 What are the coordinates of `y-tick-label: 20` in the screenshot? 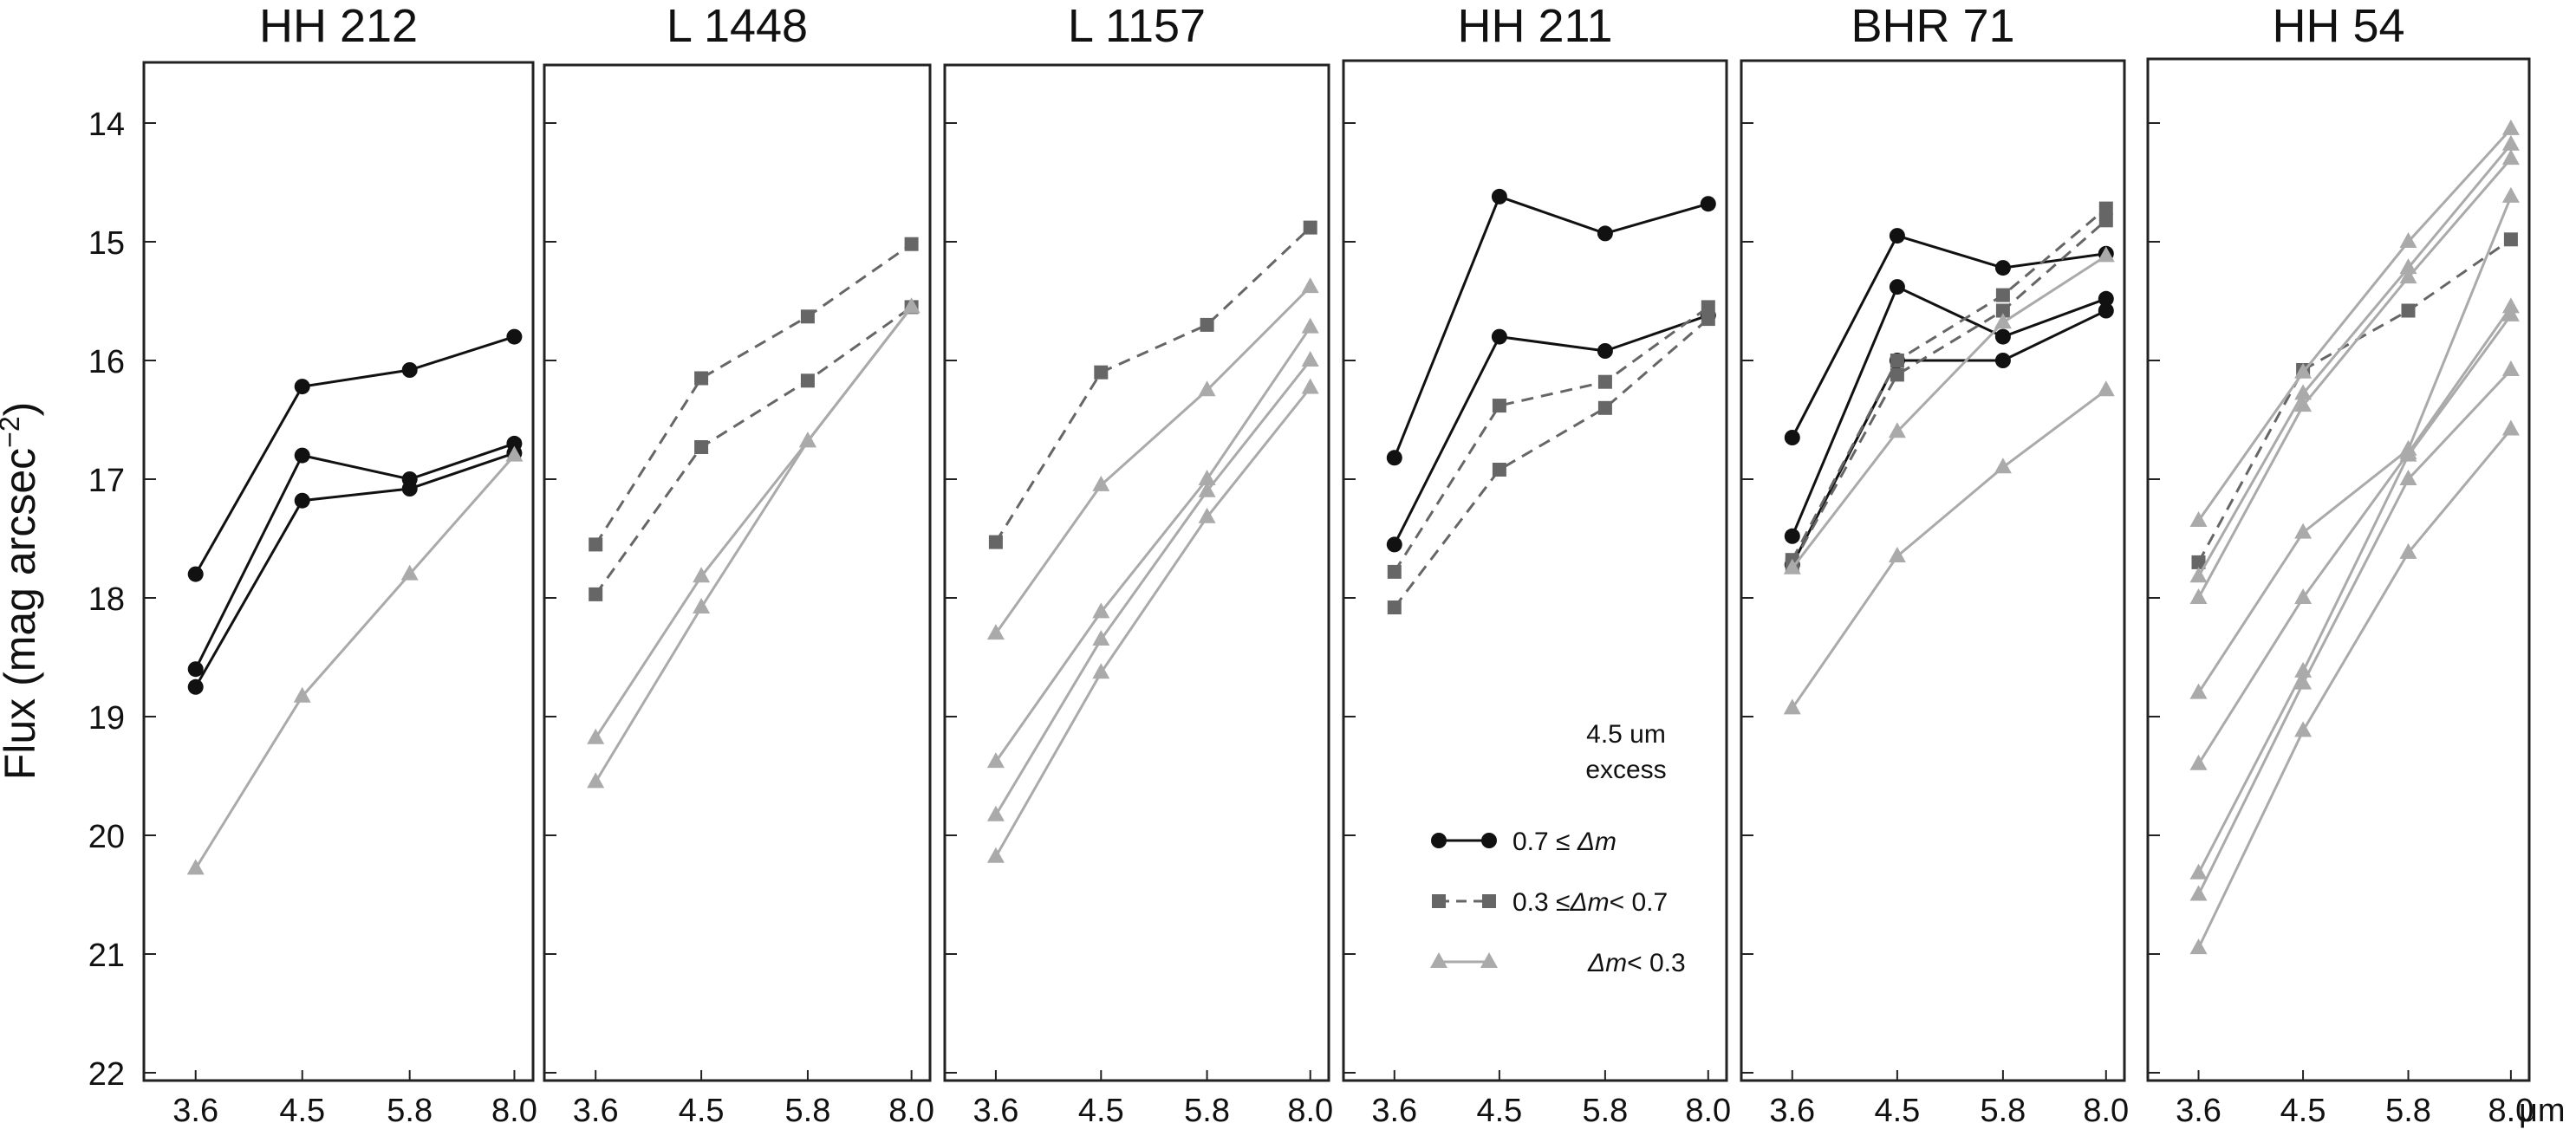 It's located at (106, 837).